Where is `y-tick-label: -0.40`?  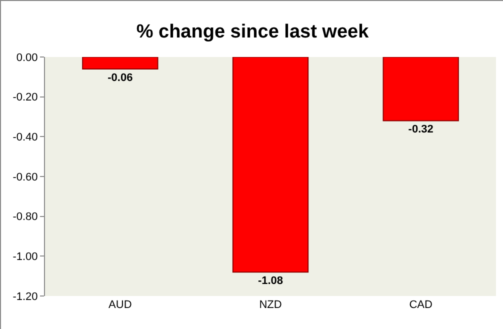 y-tick-label: -0.40 is located at coordinates (25, 138).